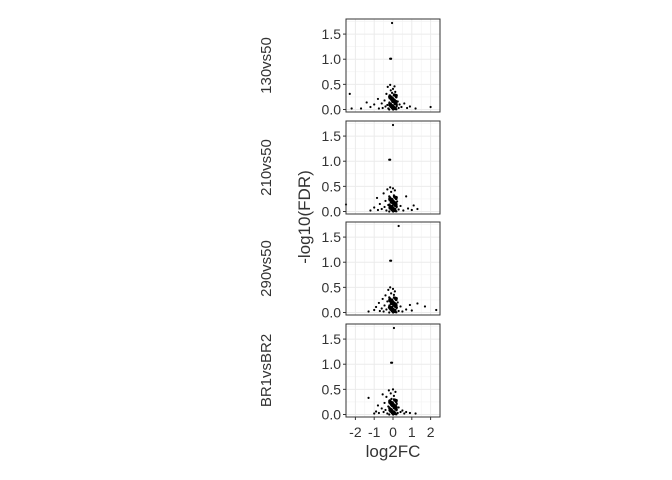  Describe the element at coordinates (266, 167) in the screenshot. I see `facet-strip-label: 210vs50` at that location.